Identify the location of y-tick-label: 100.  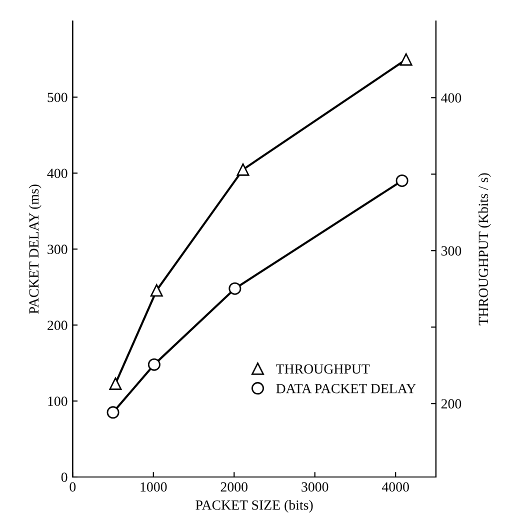
(58, 401).